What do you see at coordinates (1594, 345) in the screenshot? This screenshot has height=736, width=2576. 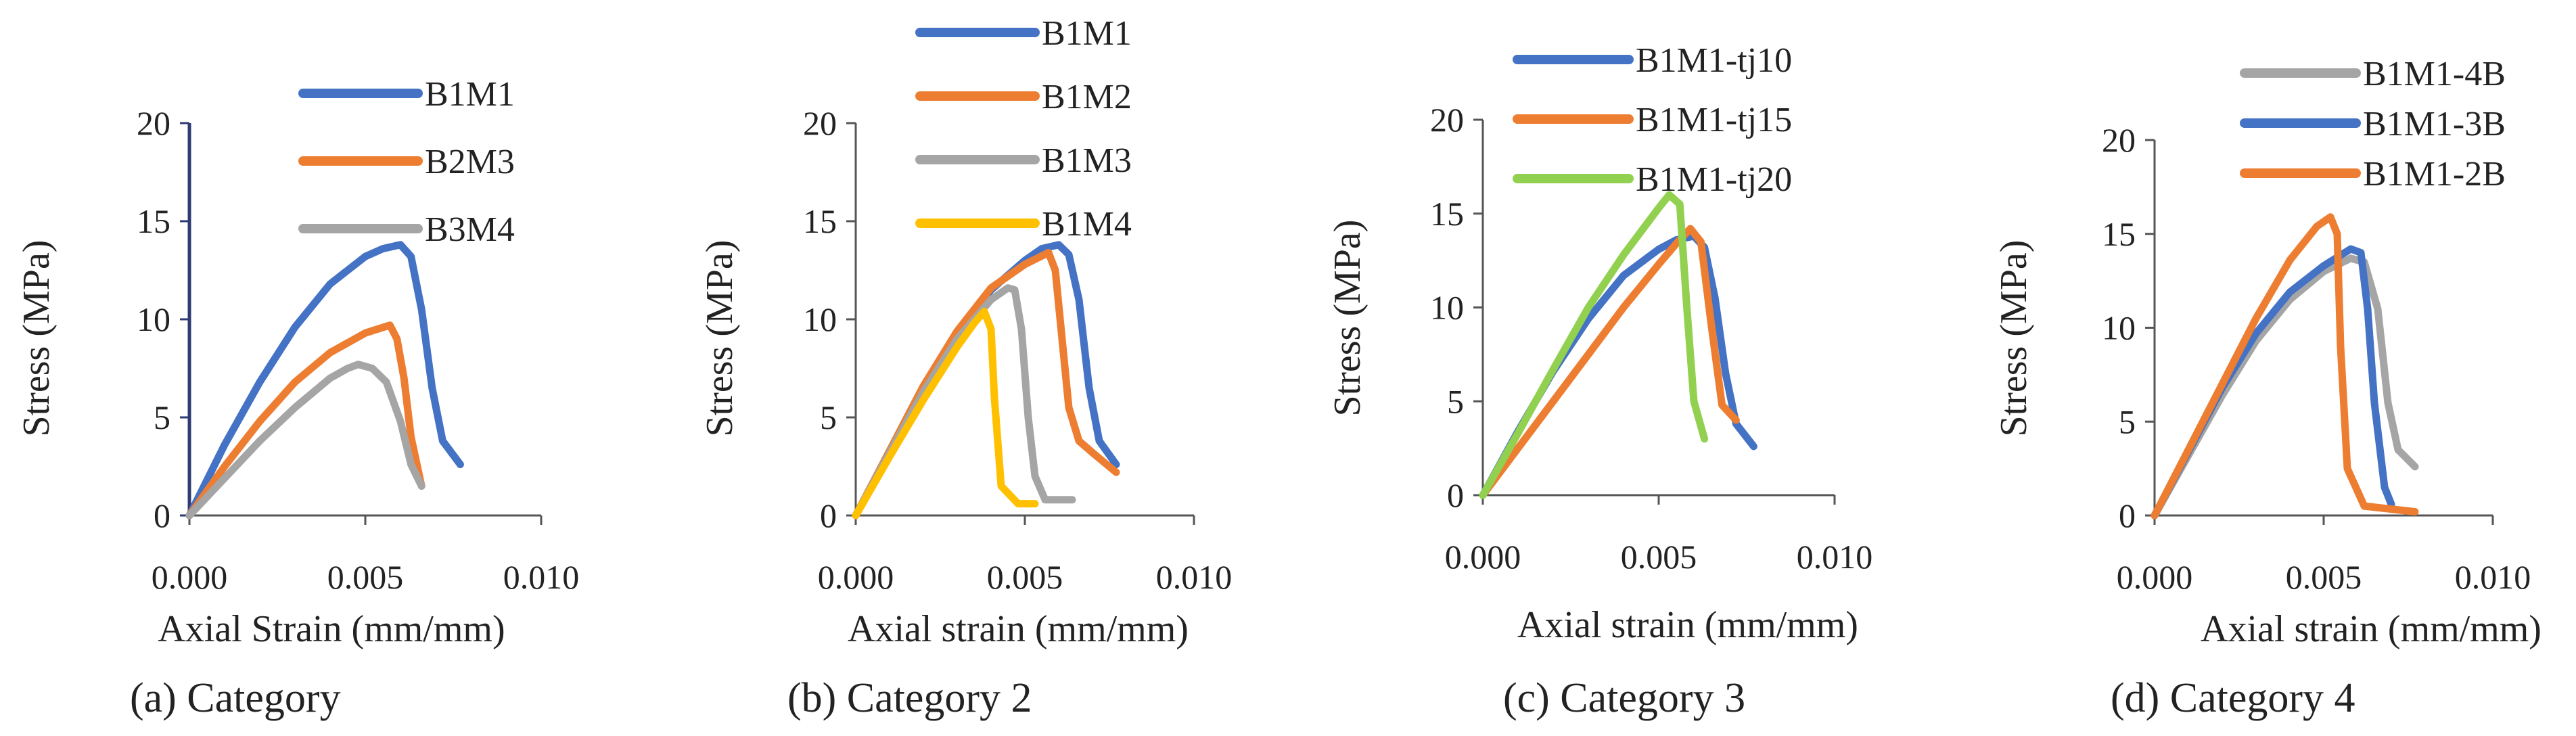 I see `series-line-b1m1-tj20` at bounding box center [1594, 345].